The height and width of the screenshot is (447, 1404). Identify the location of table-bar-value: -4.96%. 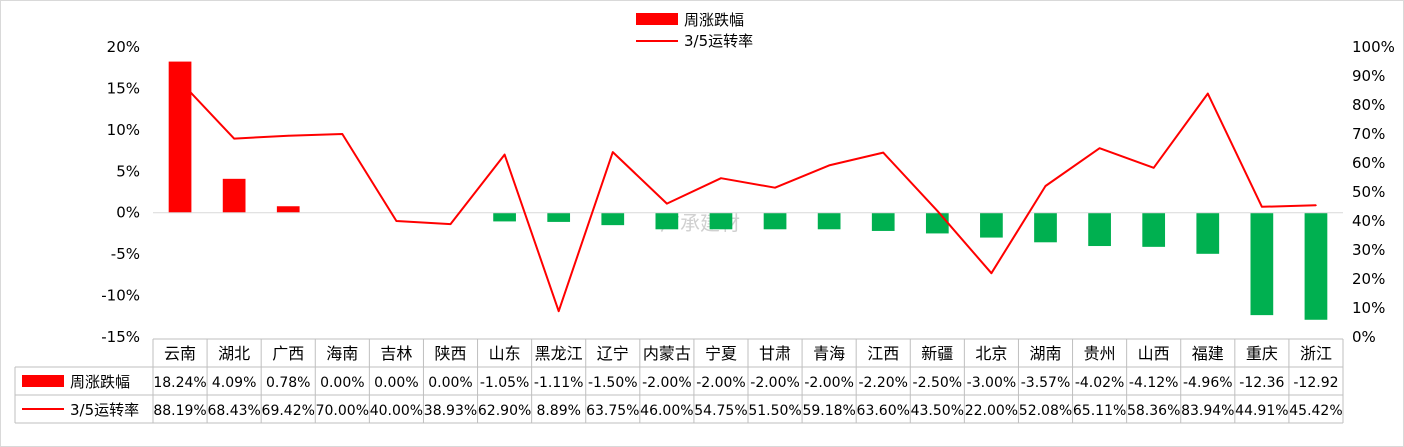
(1208, 383).